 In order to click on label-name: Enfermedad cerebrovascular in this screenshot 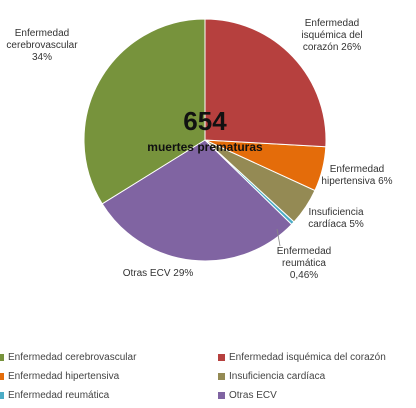, I will do `click(42, 39)`.